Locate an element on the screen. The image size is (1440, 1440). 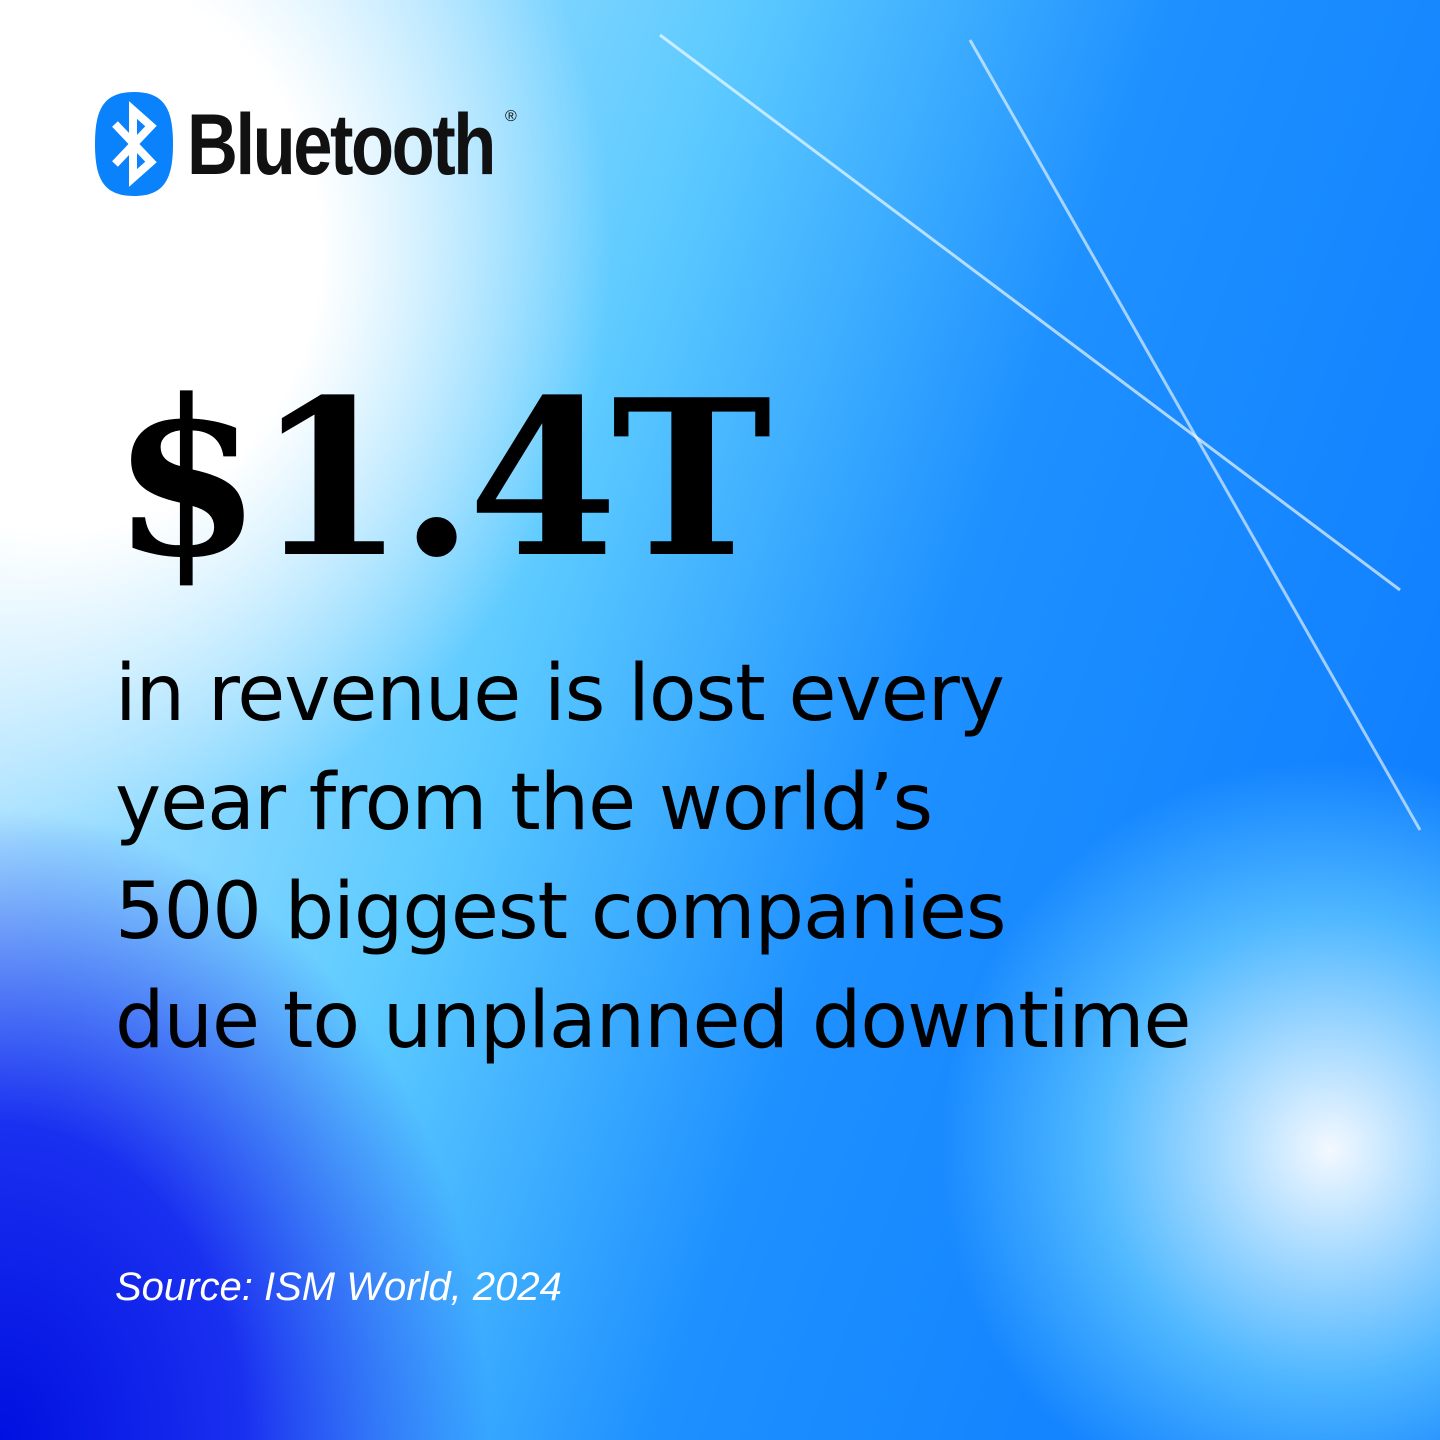
registered-mark: ® is located at coordinates (511, 116).